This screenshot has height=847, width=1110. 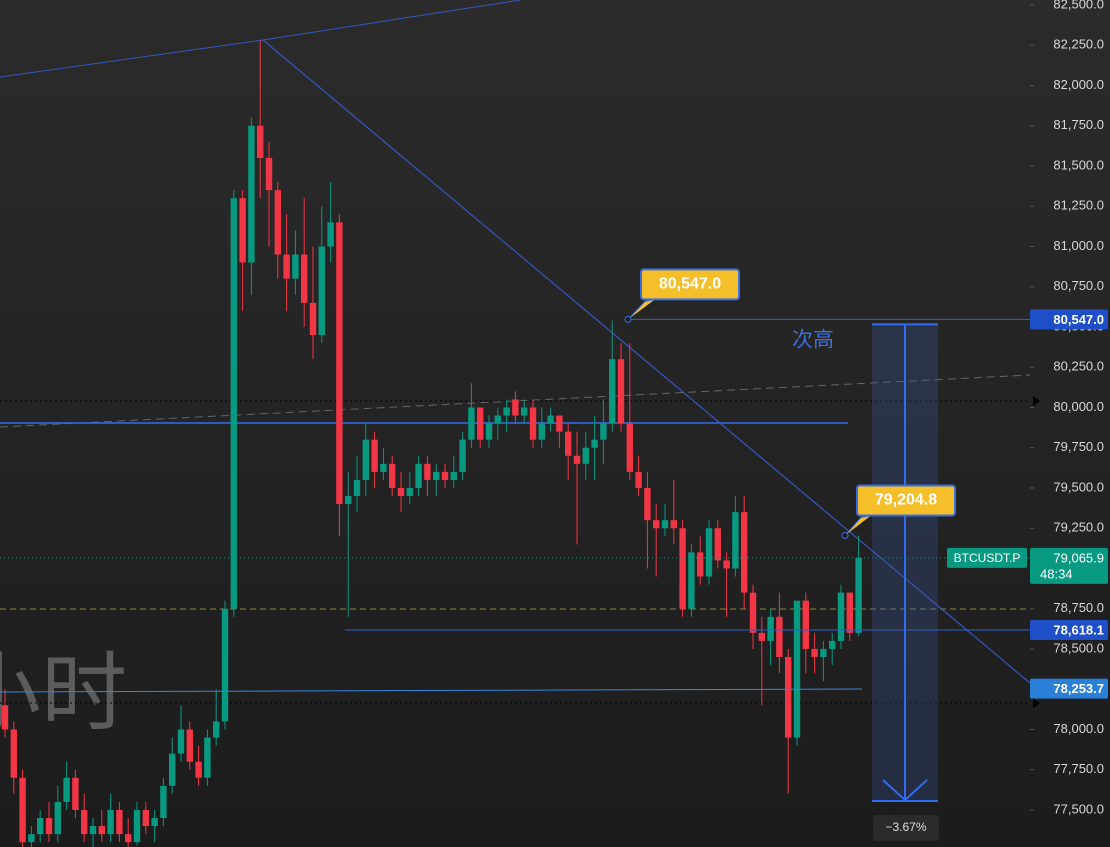 I want to click on note-text: 次高, so click(x=813, y=340).